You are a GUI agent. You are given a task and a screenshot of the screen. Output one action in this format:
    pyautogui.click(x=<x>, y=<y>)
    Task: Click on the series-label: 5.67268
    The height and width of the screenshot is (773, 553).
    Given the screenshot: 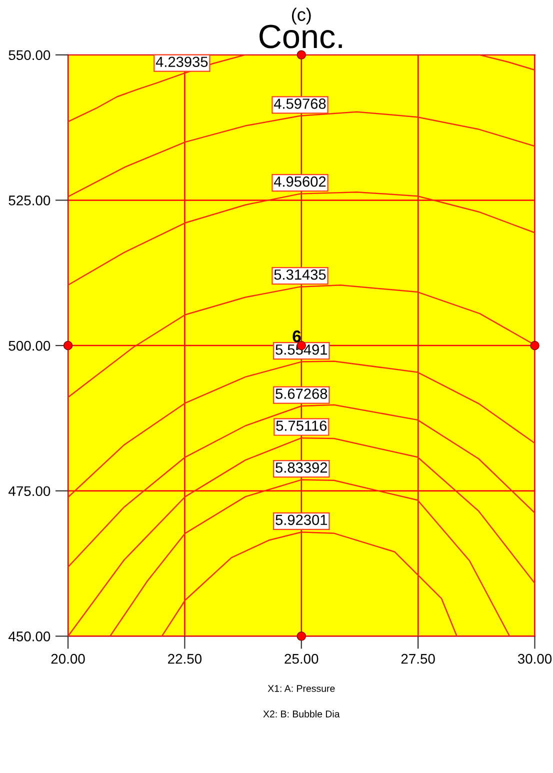 What is the action you would take?
    pyautogui.click(x=302, y=393)
    